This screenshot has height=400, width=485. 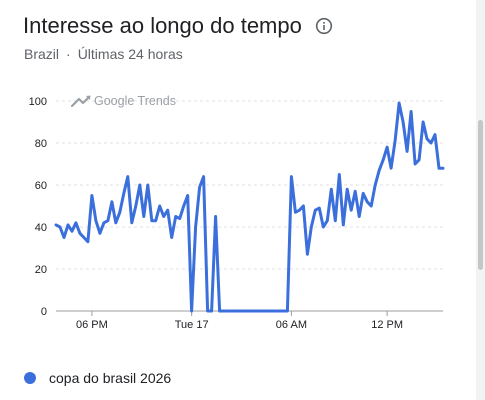 What do you see at coordinates (291, 325) in the screenshot?
I see `x-tick-label: 06 AM` at bounding box center [291, 325].